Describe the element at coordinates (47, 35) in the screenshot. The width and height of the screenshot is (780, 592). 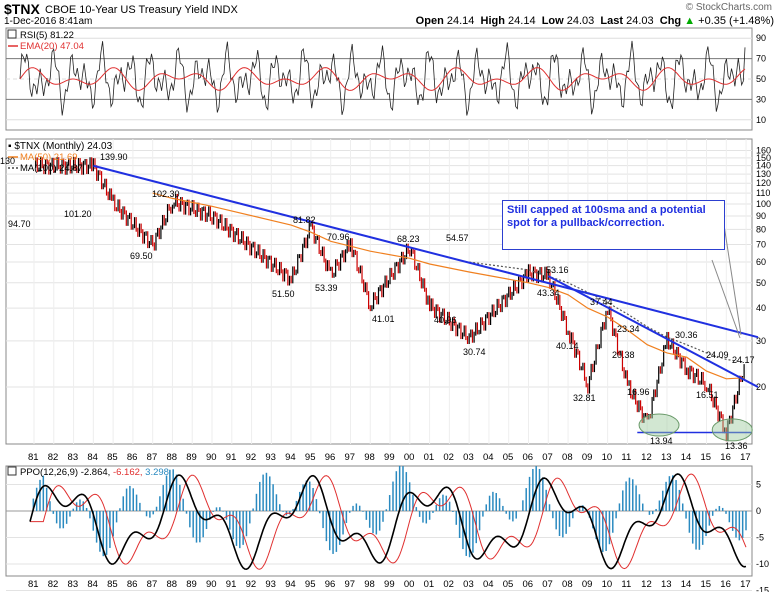
I see `rsi-label: RSI(5) 81.22` at that location.